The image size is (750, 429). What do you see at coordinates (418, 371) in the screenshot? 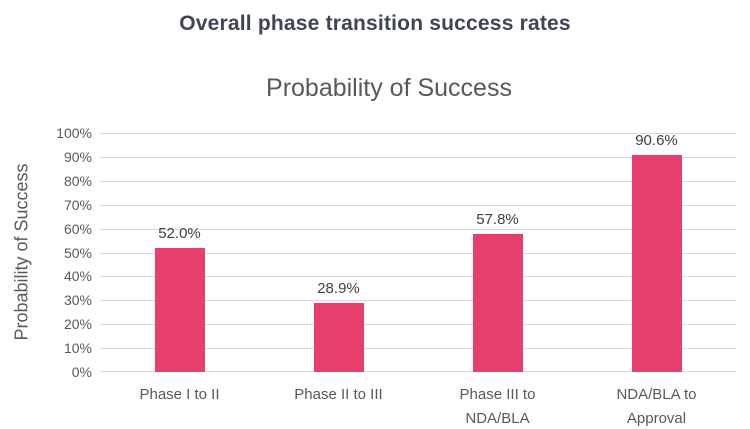
I see `x-axis-line` at bounding box center [418, 371].